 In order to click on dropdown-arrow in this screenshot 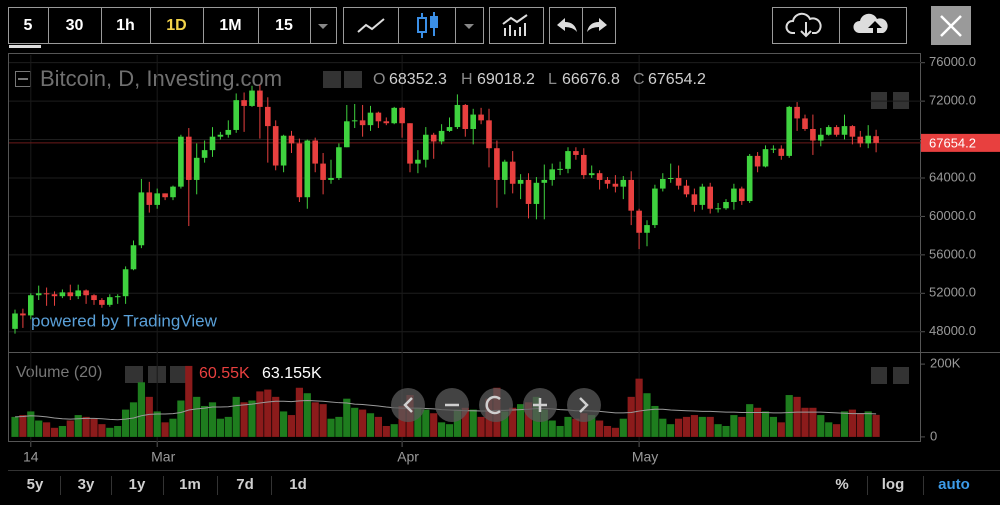, I will do `click(469, 26)`.